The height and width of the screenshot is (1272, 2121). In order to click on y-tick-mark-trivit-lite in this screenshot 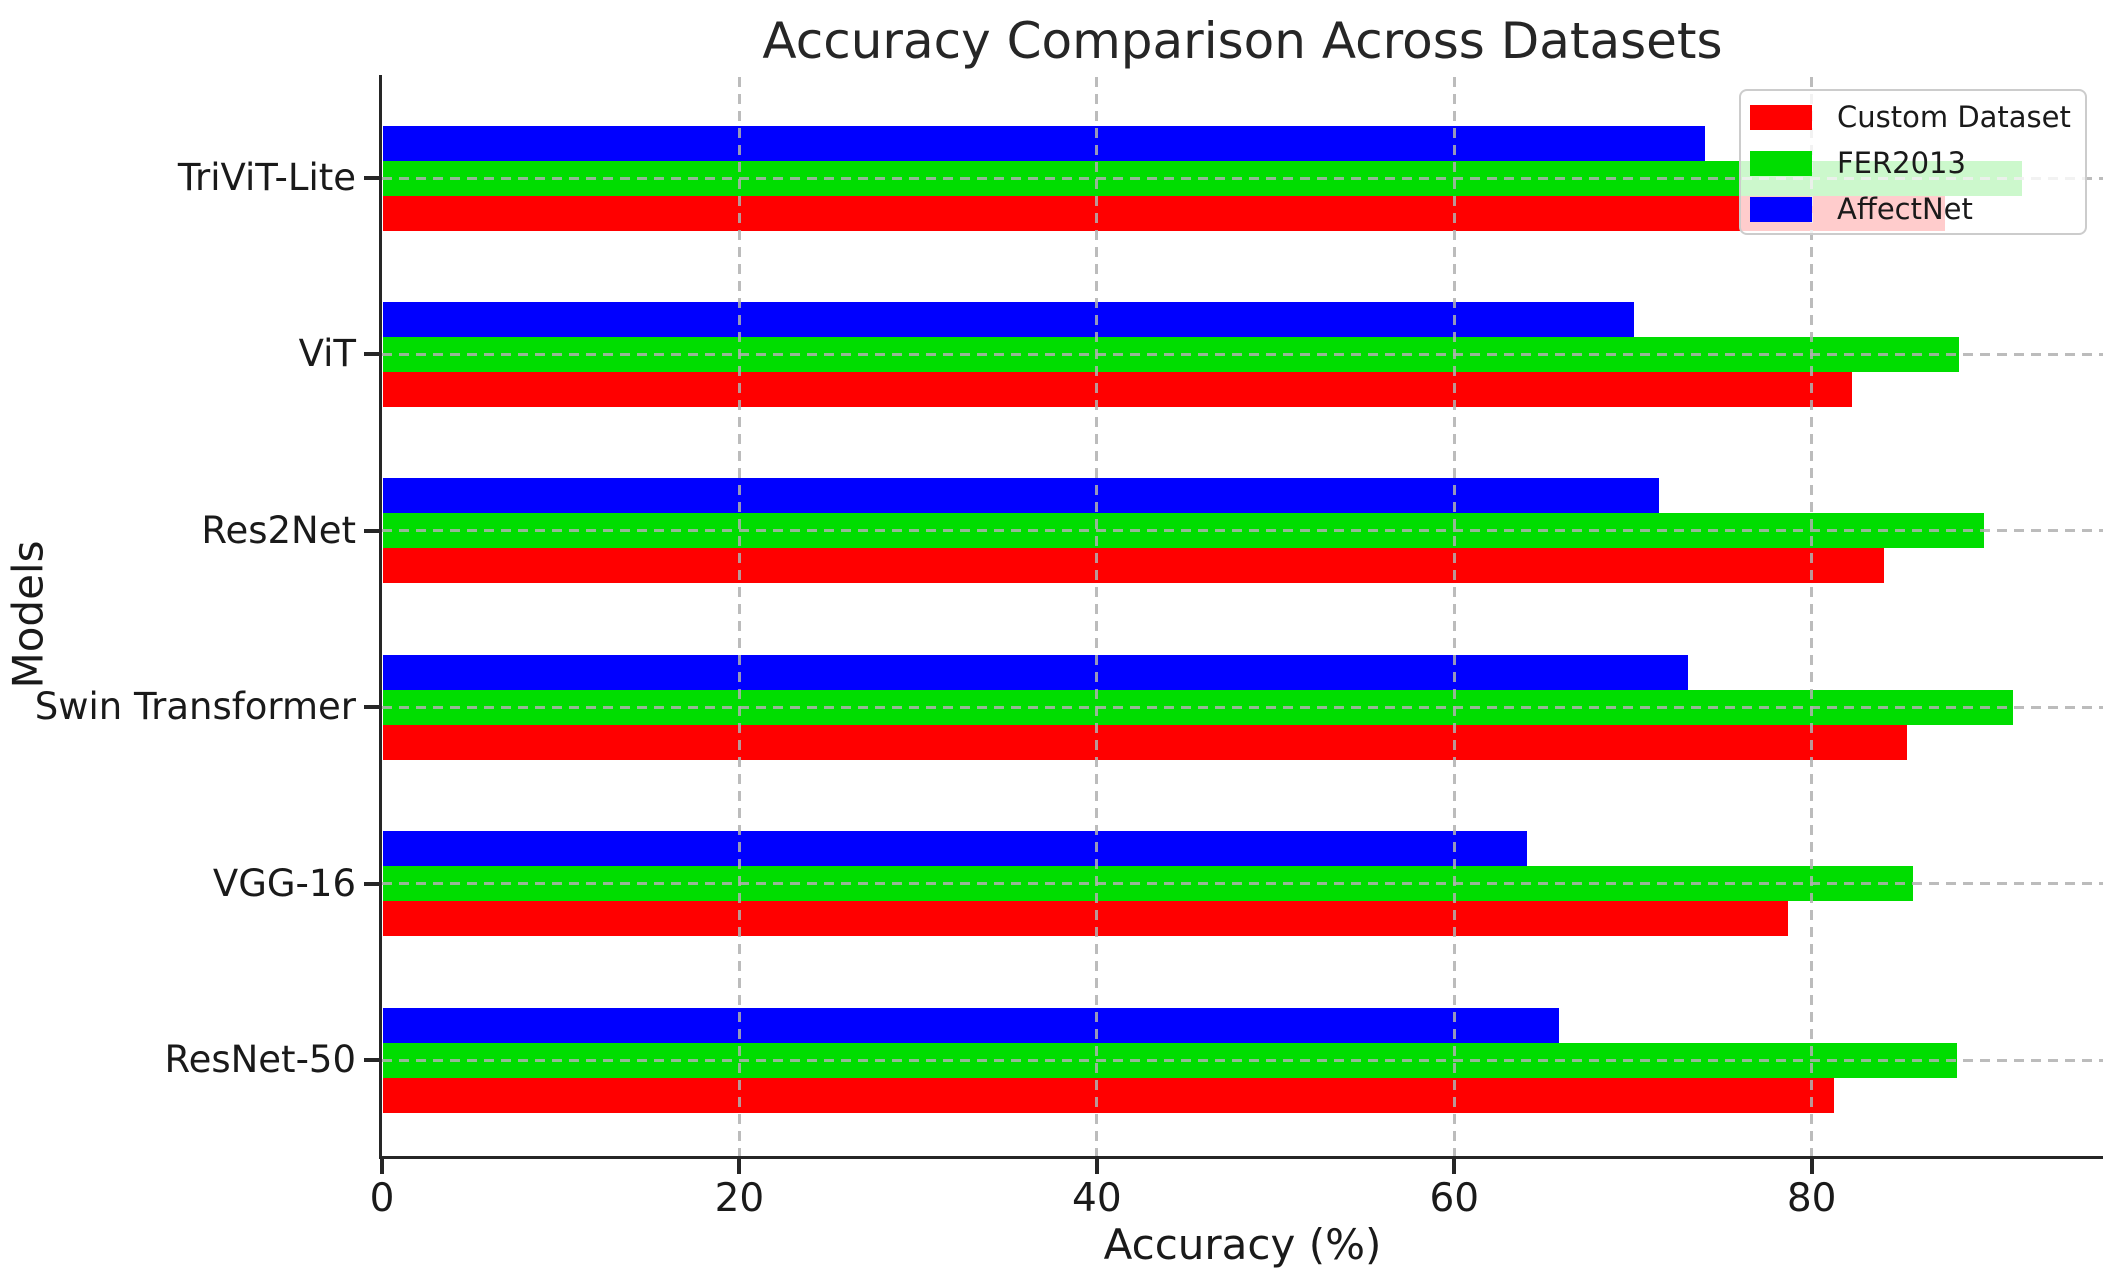, I will do `click(373, 178)`.